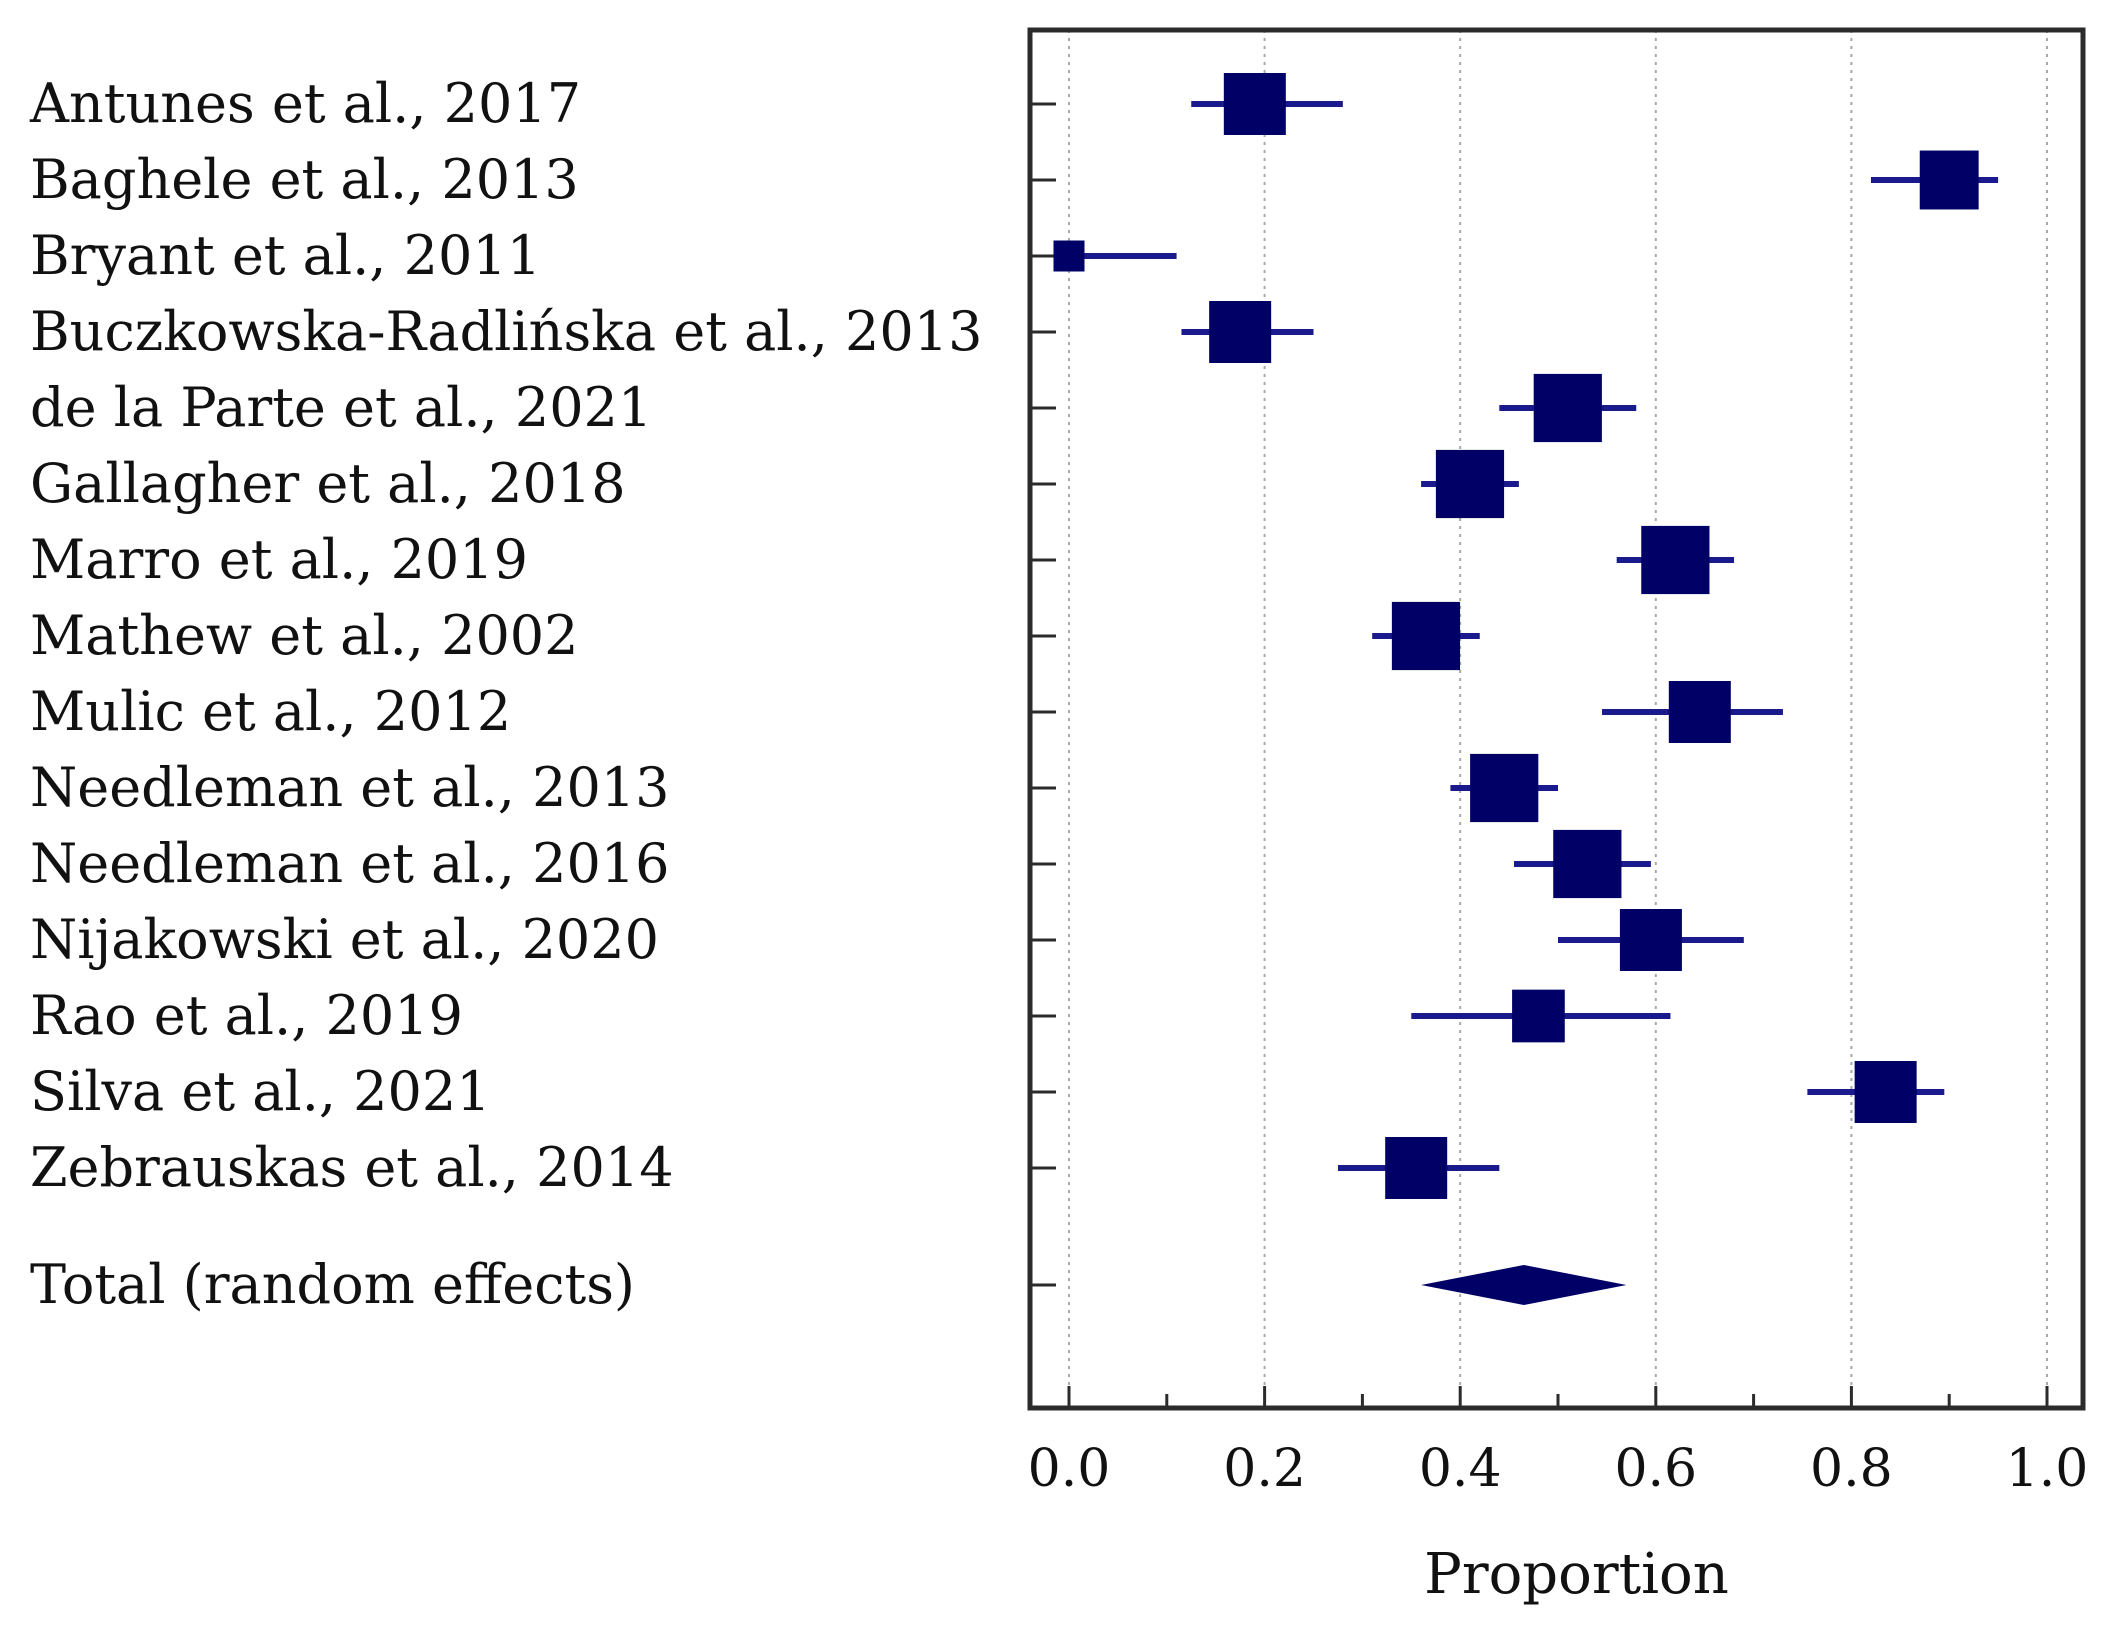 This screenshot has width=2108, height=1628. What do you see at coordinates (246, 1015) in the screenshot?
I see `study-label: Rao et al., 2019` at bounding box center [246, 1015].